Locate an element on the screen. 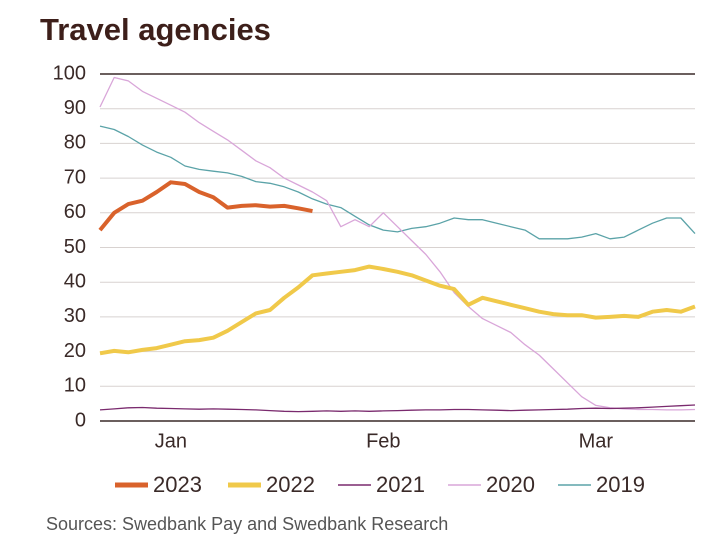 The width and height of the screenshot is (728, 553). x-tick-label: Jan is located at coordinates (171, 441).